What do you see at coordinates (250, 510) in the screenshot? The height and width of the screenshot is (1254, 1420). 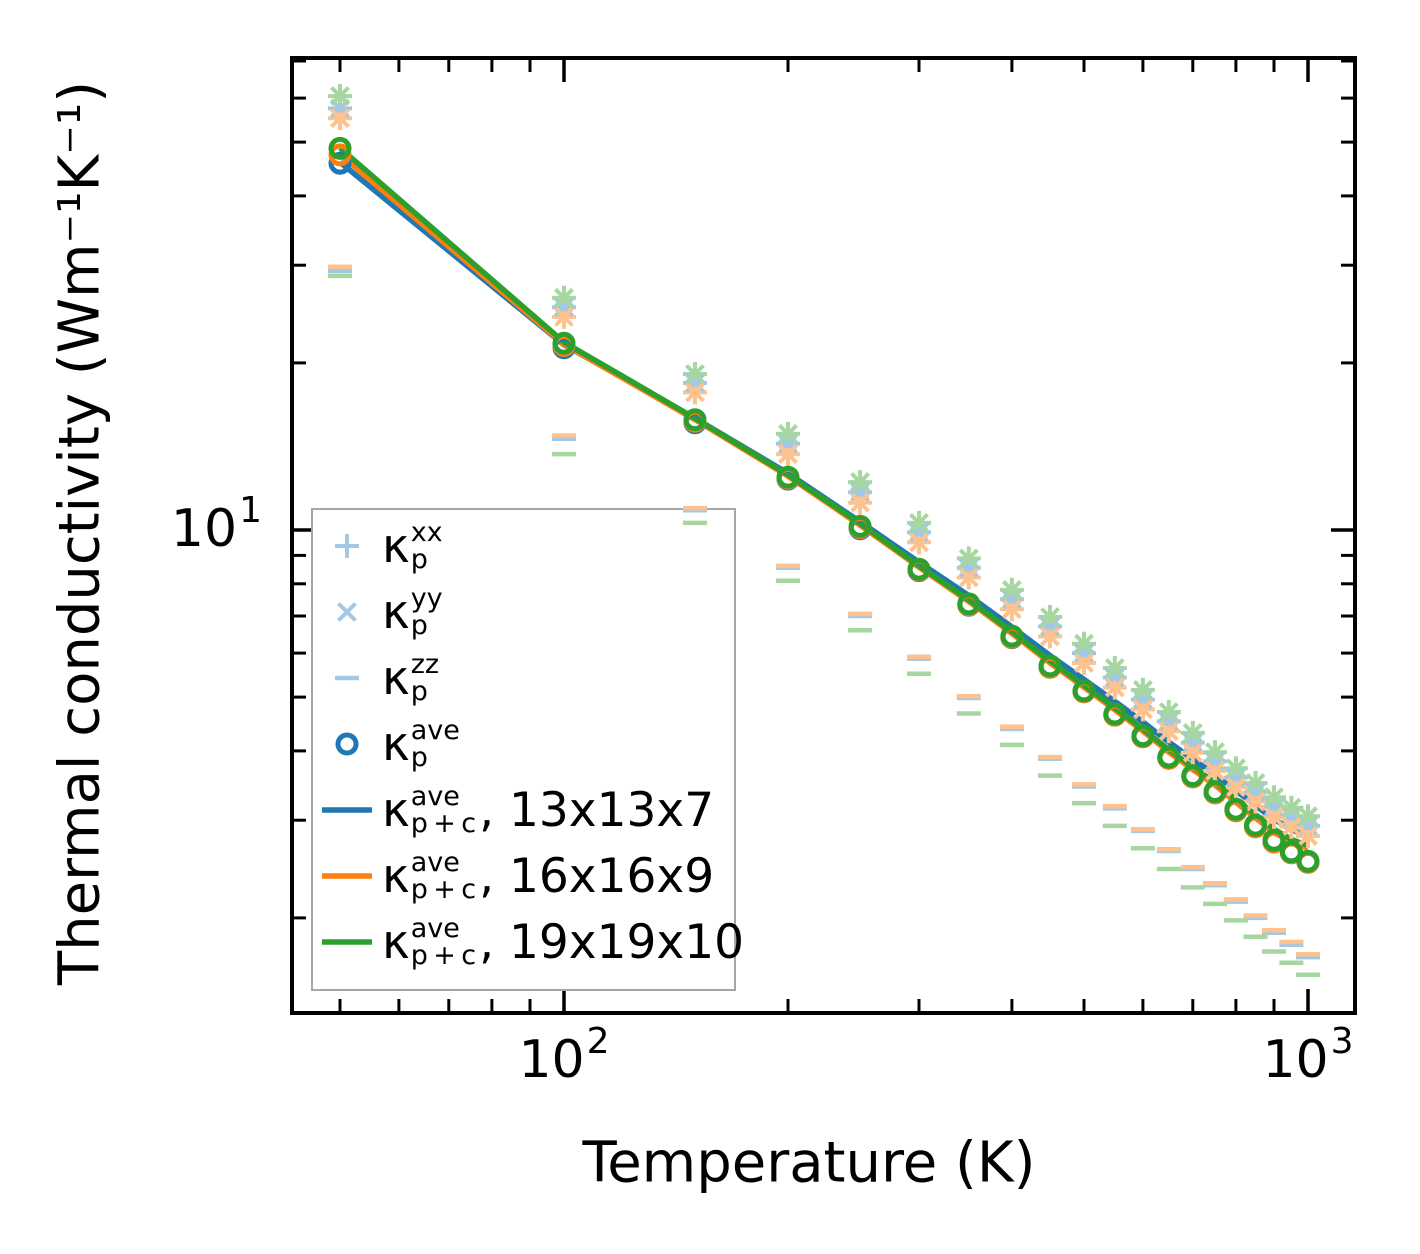 I see `y-tick-exponent: 1` at bounding box center [250, 510].